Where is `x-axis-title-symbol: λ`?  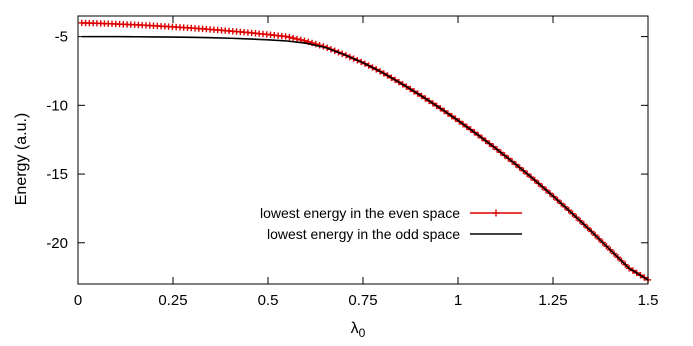 x-axis-title-symbol: λ is located at coordinates (355, 328).